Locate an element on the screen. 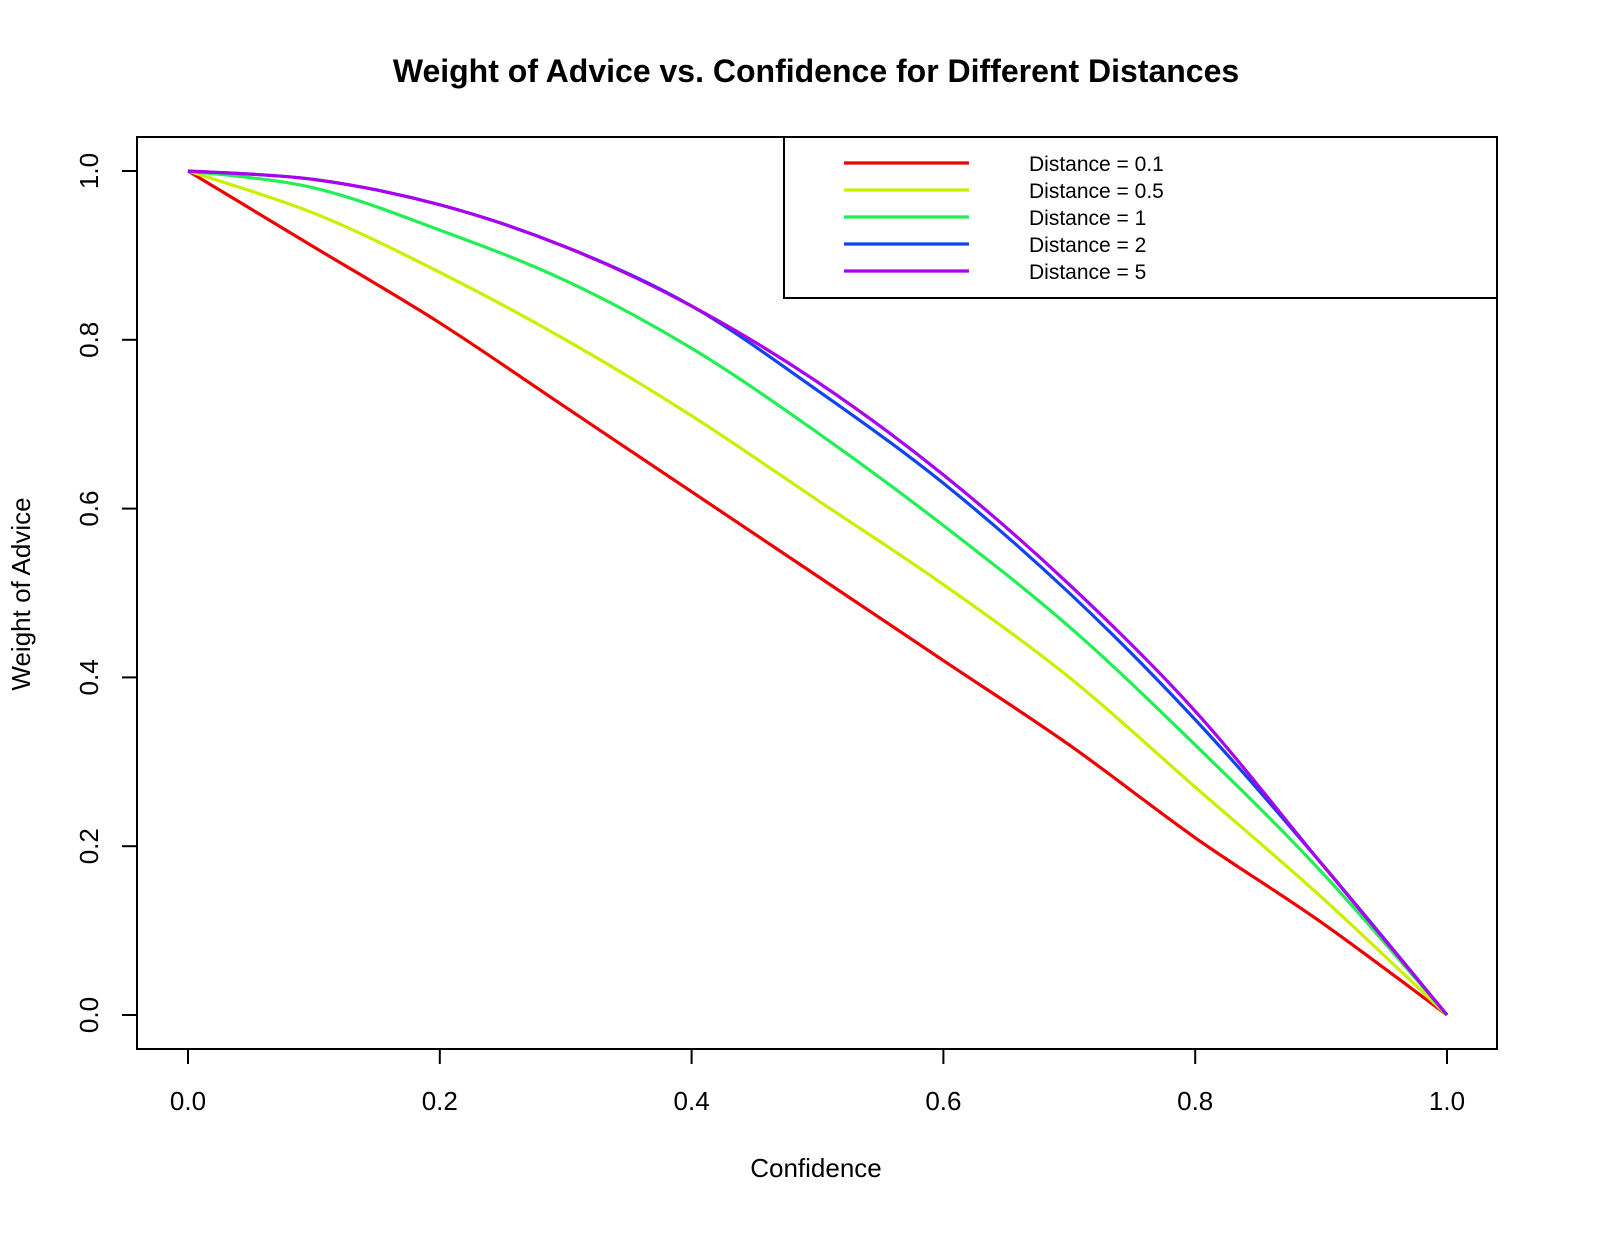 The image size is (1607, 1250). x-tick-label: 1.0 is located at coordinates (1447, 1101).